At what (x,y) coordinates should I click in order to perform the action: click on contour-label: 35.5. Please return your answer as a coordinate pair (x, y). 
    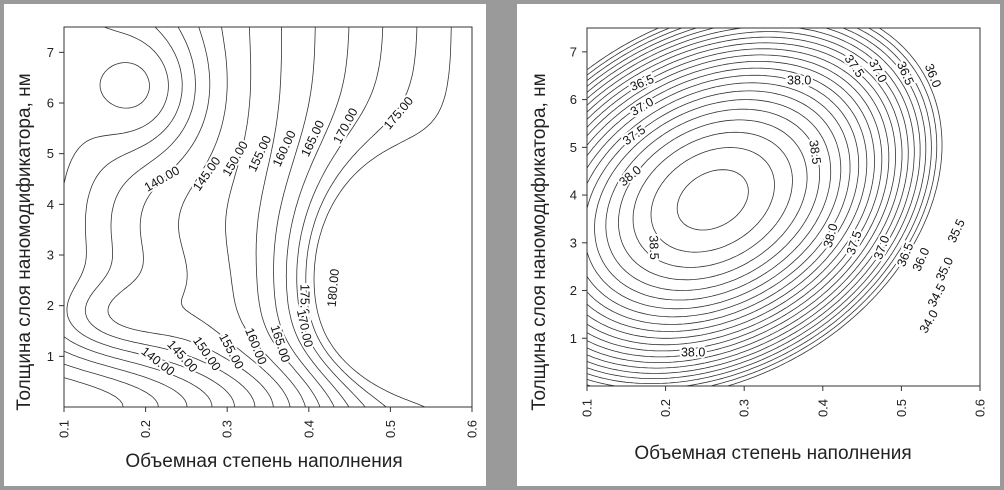
    Looking at the image, I should click on (956, 231).